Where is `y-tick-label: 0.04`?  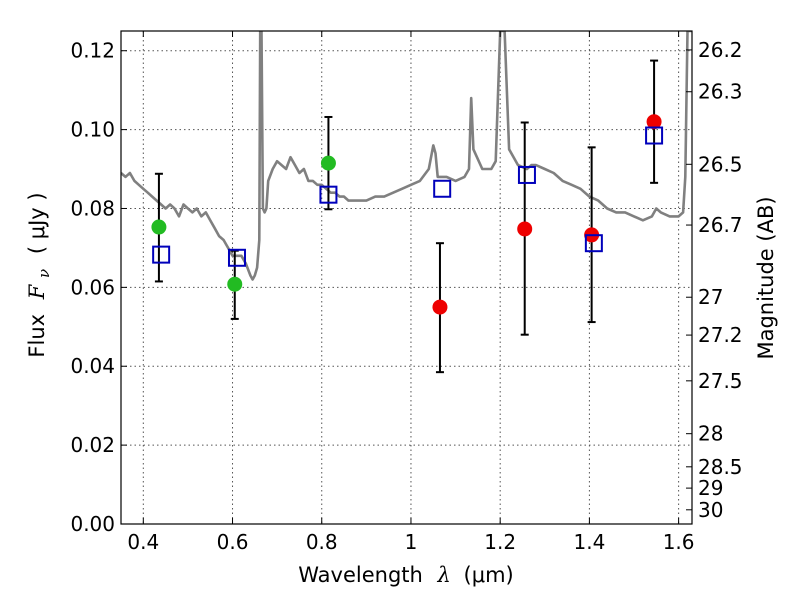
y-tick-label: 0.04 is located at coordinates (92, 366).